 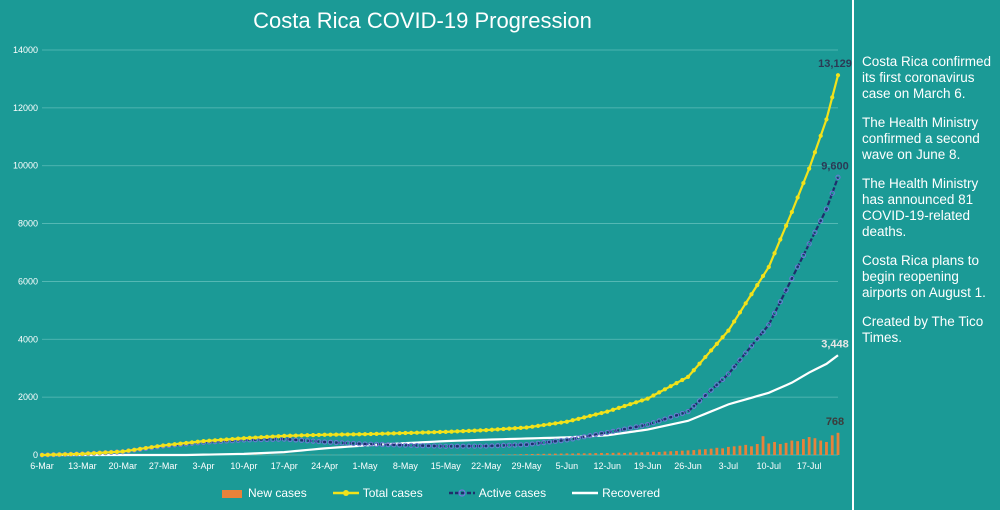 I want to click on x-tick-label: 17-Apr, so click(x=284, y=466).